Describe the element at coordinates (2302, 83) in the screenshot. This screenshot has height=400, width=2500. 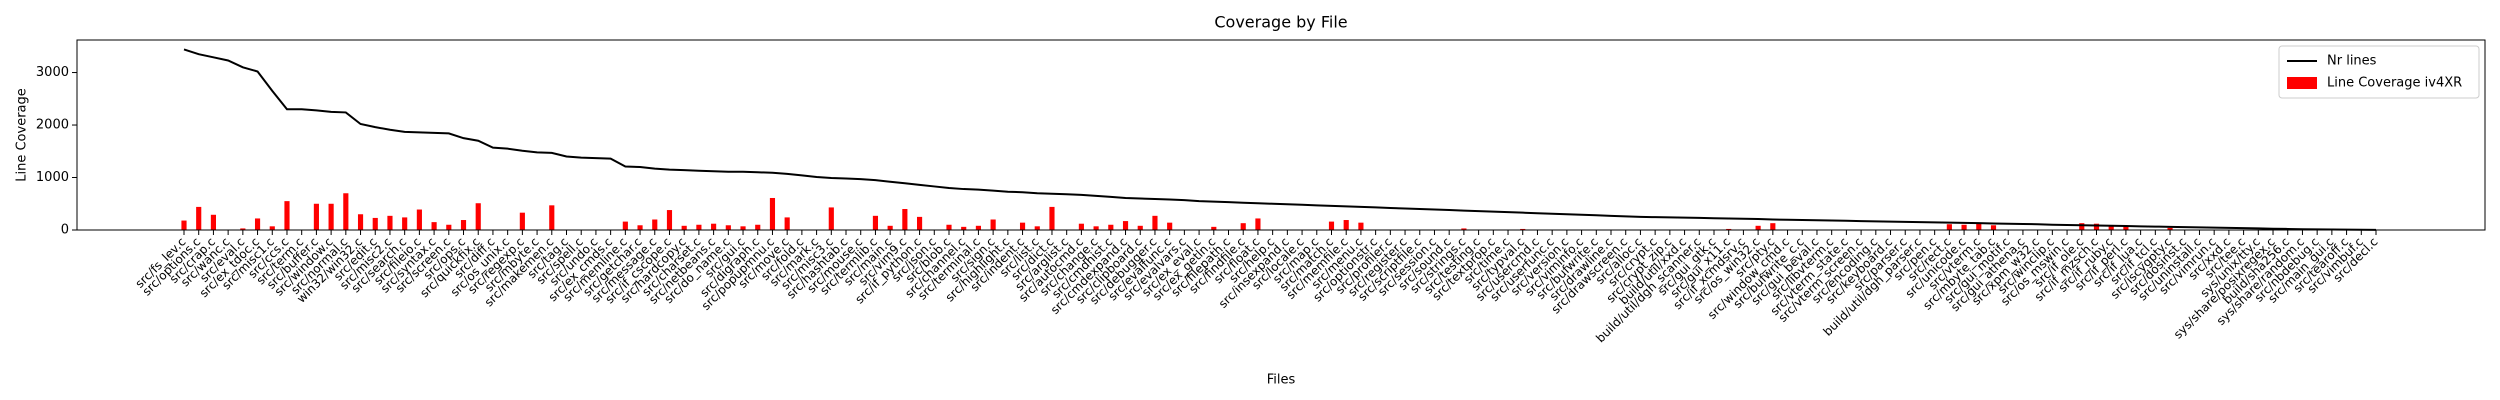
I see `legend-swatch` at that location.